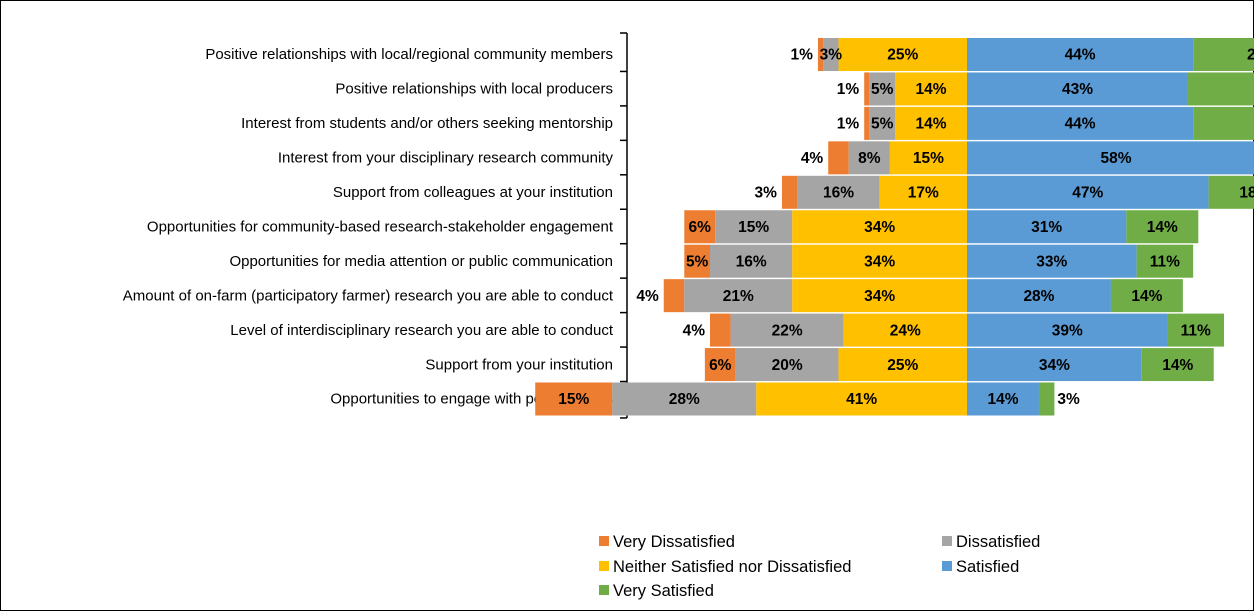 Image resolution: width=1254 pixels, height=612 pixels. What do you see at coordinates (905, 330) in the screenshot?
I see `data-label-neither-satisfied-nor-dissatisfied: 24%` at bounding box center [905, 330].